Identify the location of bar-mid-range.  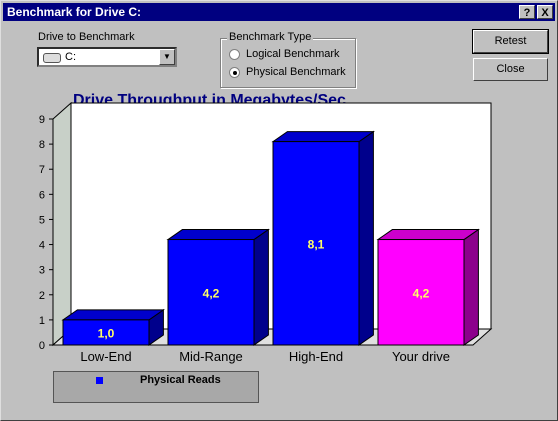
(218, 287).